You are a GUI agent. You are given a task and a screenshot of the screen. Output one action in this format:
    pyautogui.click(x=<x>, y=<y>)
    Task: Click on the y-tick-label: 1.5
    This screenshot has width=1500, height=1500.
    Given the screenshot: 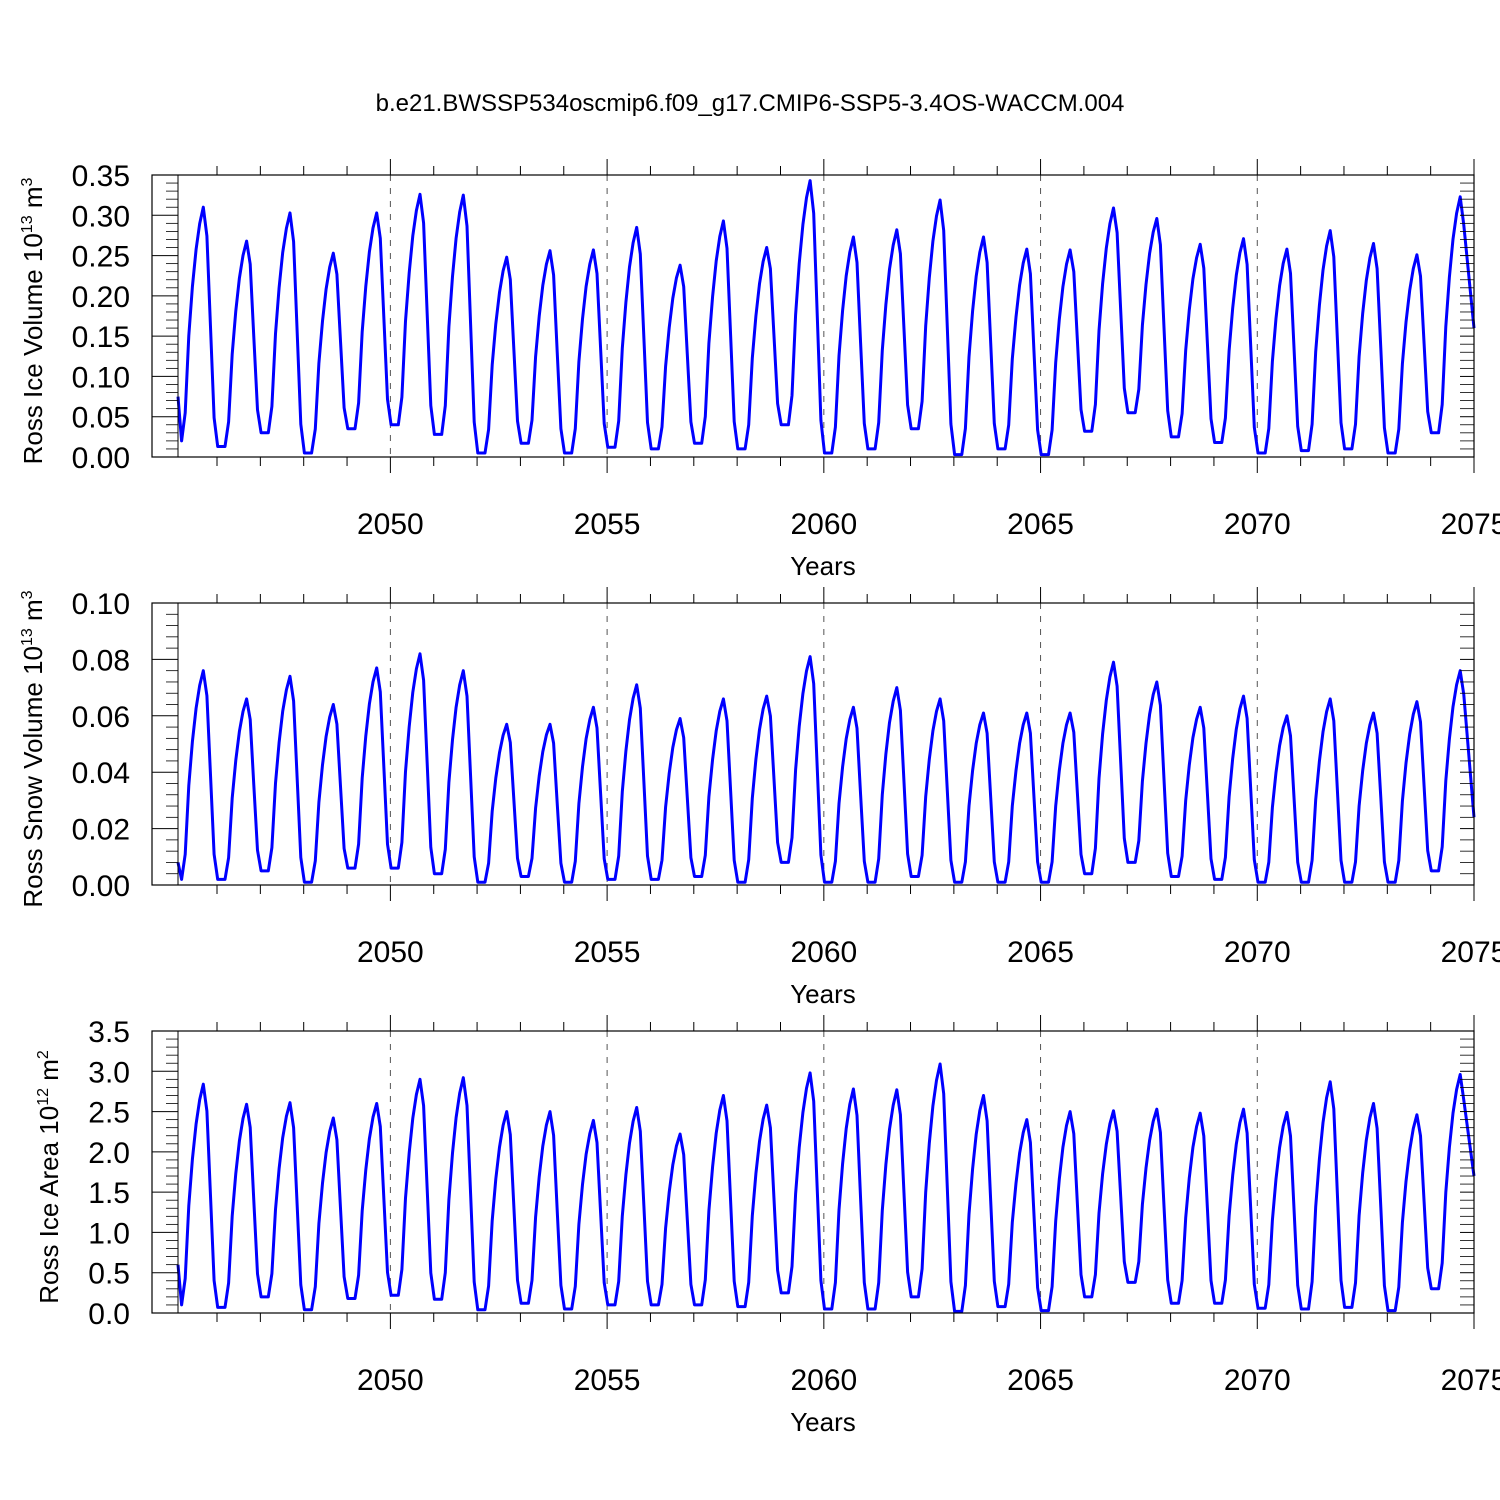 What is the action you would take?
    pyautogui.click(x=109, y=1193)
    